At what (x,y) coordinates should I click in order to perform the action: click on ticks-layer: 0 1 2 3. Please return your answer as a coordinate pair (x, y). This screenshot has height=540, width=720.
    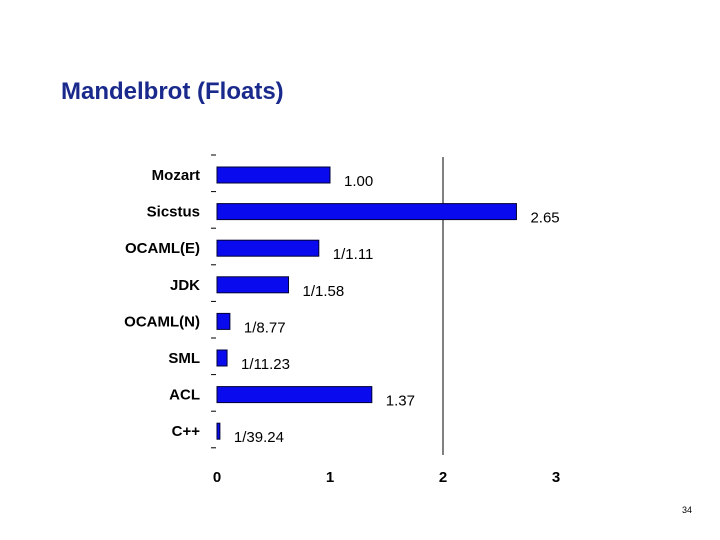
    Looking at the image, I should click on (386, 477).